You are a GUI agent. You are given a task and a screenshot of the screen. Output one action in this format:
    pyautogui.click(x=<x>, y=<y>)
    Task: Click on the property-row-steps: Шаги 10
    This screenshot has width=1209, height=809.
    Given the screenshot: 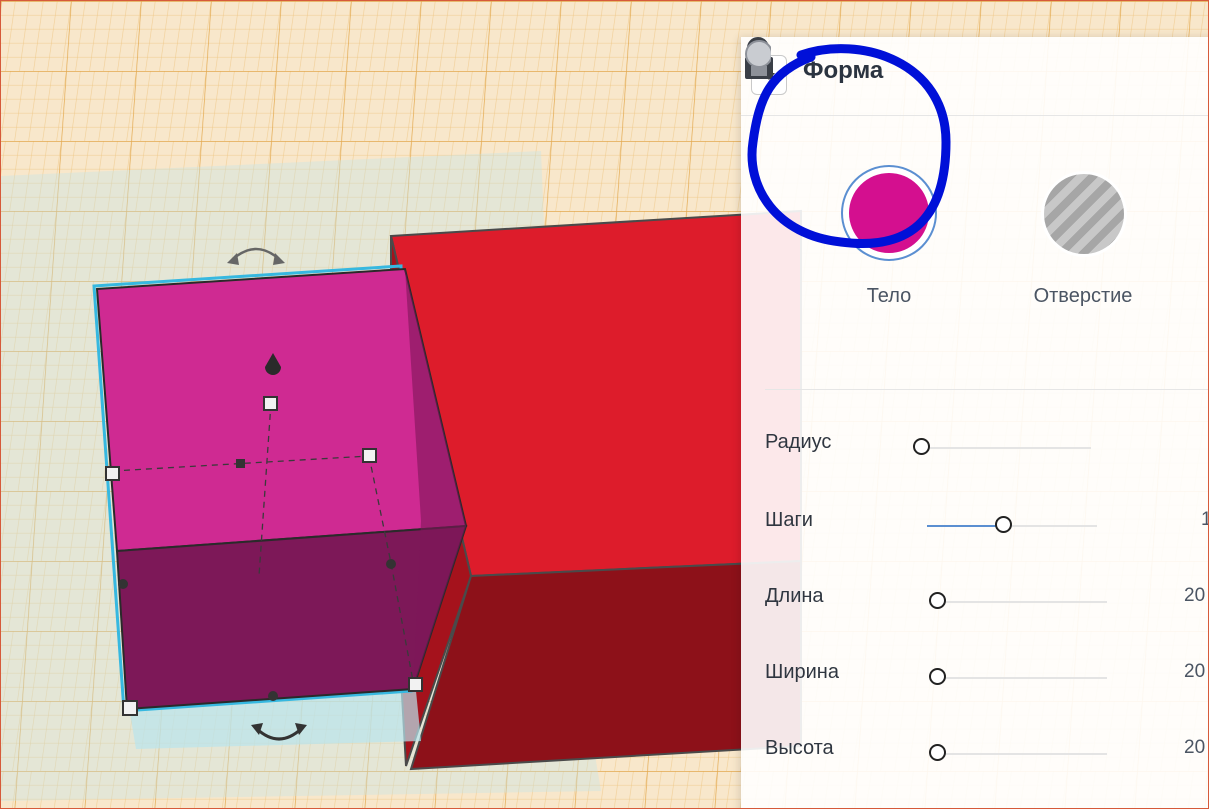 What is the action you would take?
    pyautogui.click(x=974, y=525)
    